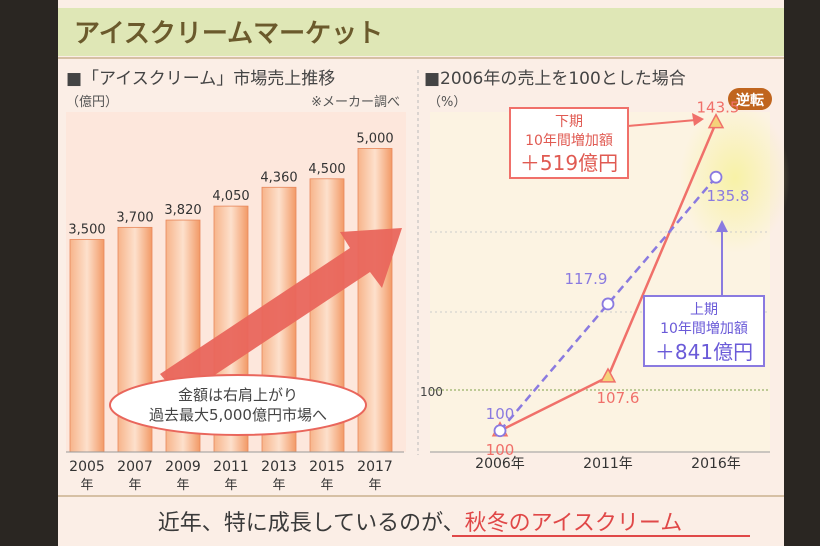 The image size is (820, 546). I want to click on reversal-badge-label: 逆転, so click(750, 100).